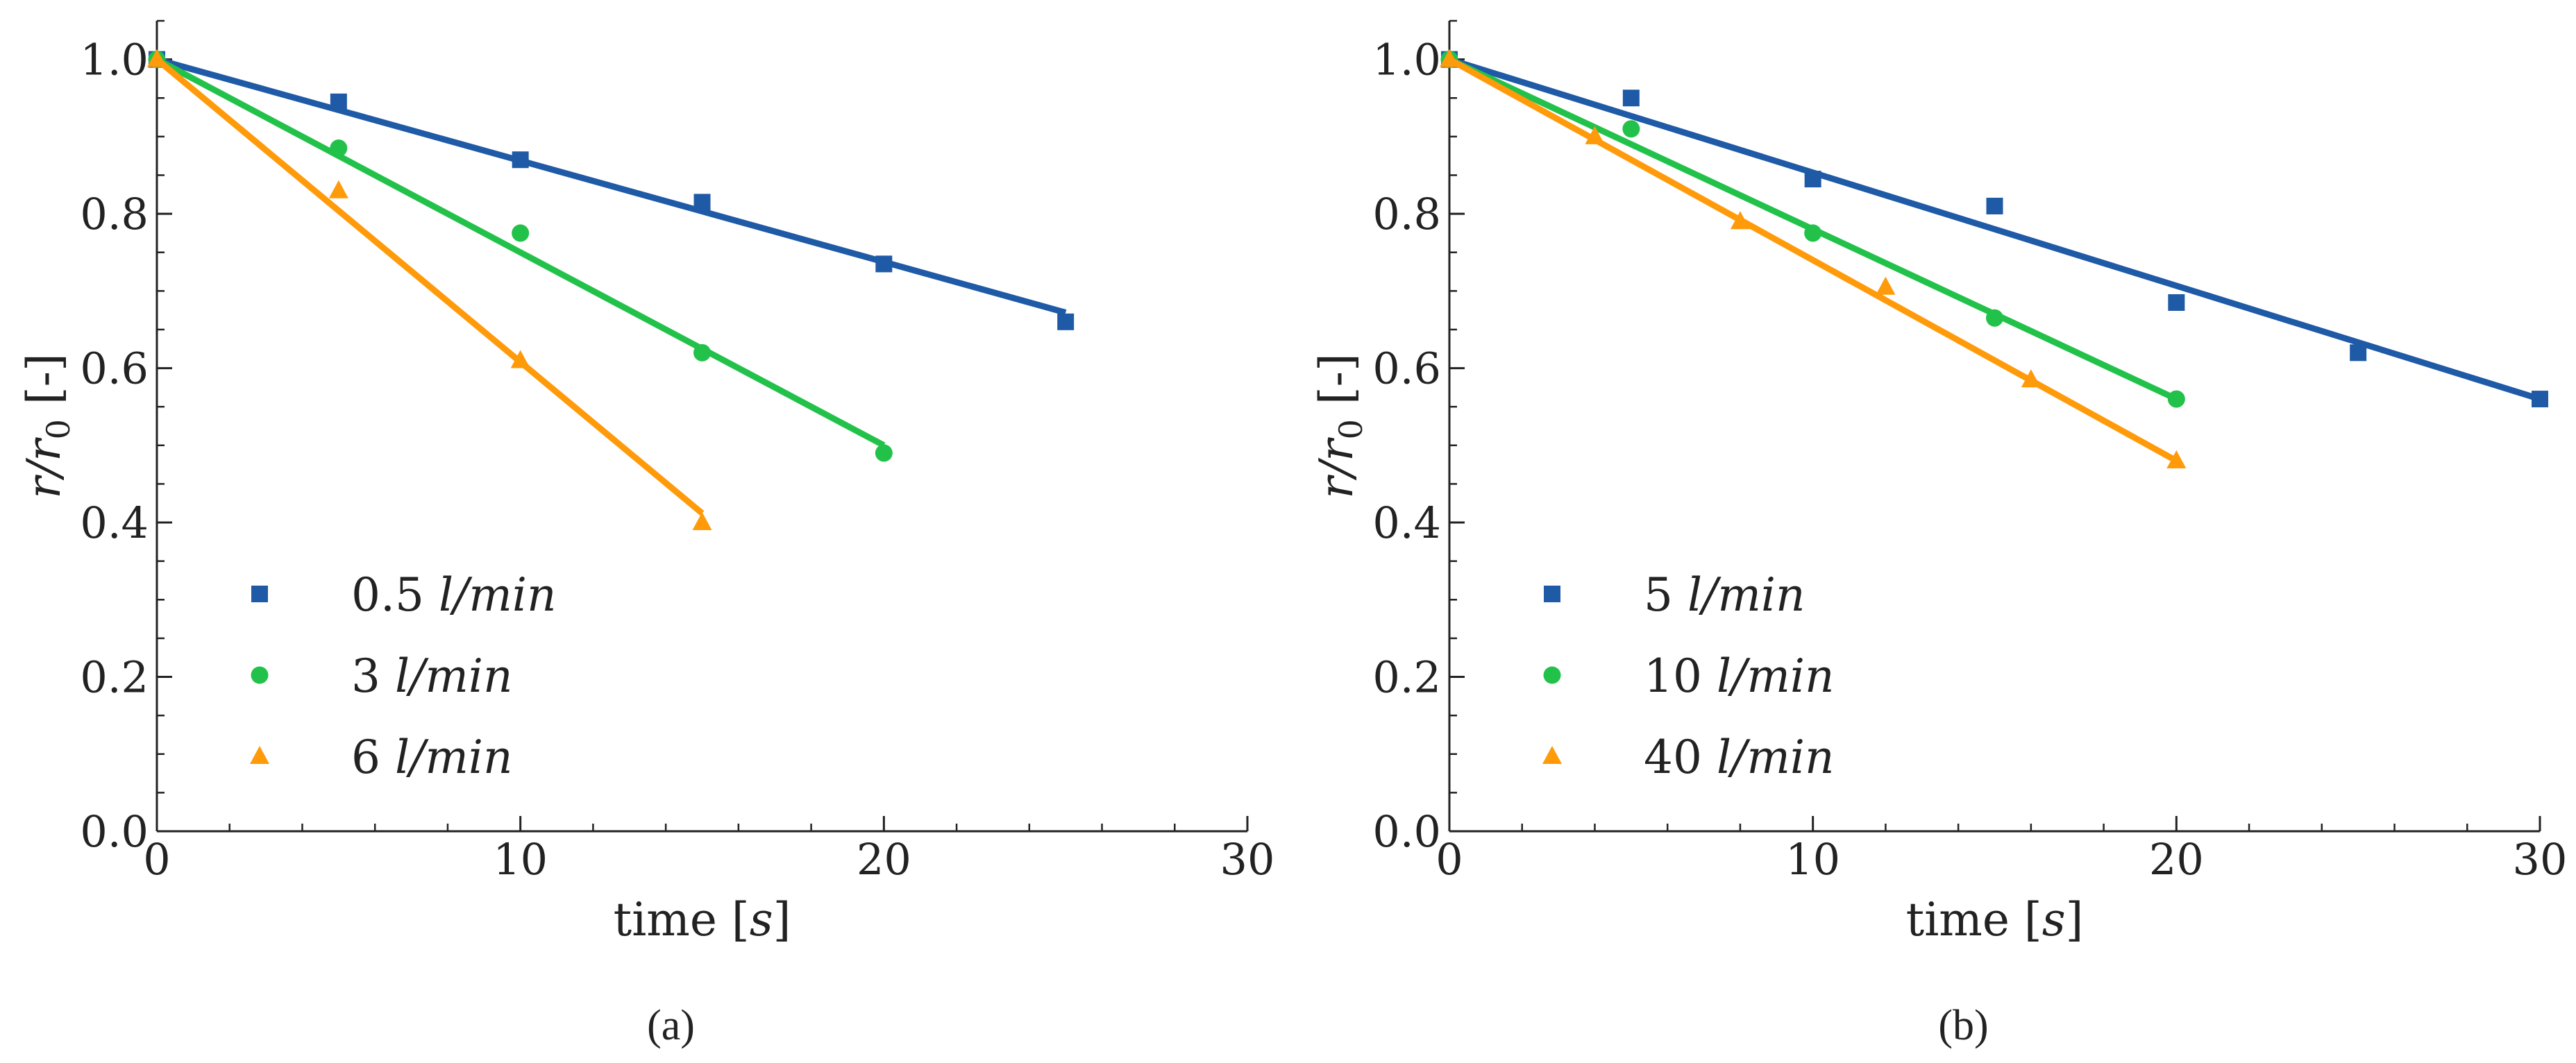  Describe the element at coordinates (1812, 260) in the screenshot. I see `fit-line-40-l-min` at that location.